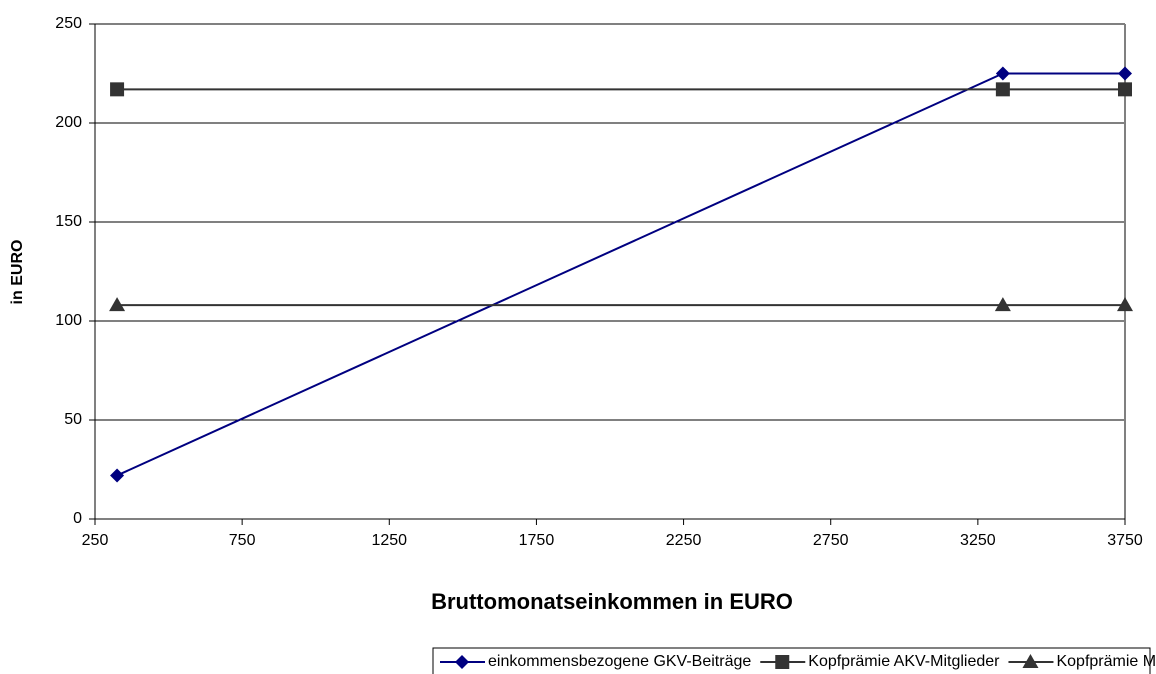  I want to click on y-tick-label: 0, so click(77, 518).